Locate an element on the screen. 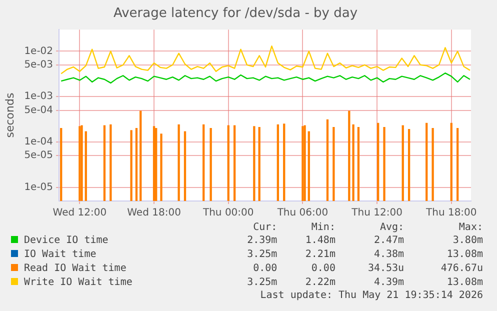  text: 1.48m is located at coordinates (320, 241).